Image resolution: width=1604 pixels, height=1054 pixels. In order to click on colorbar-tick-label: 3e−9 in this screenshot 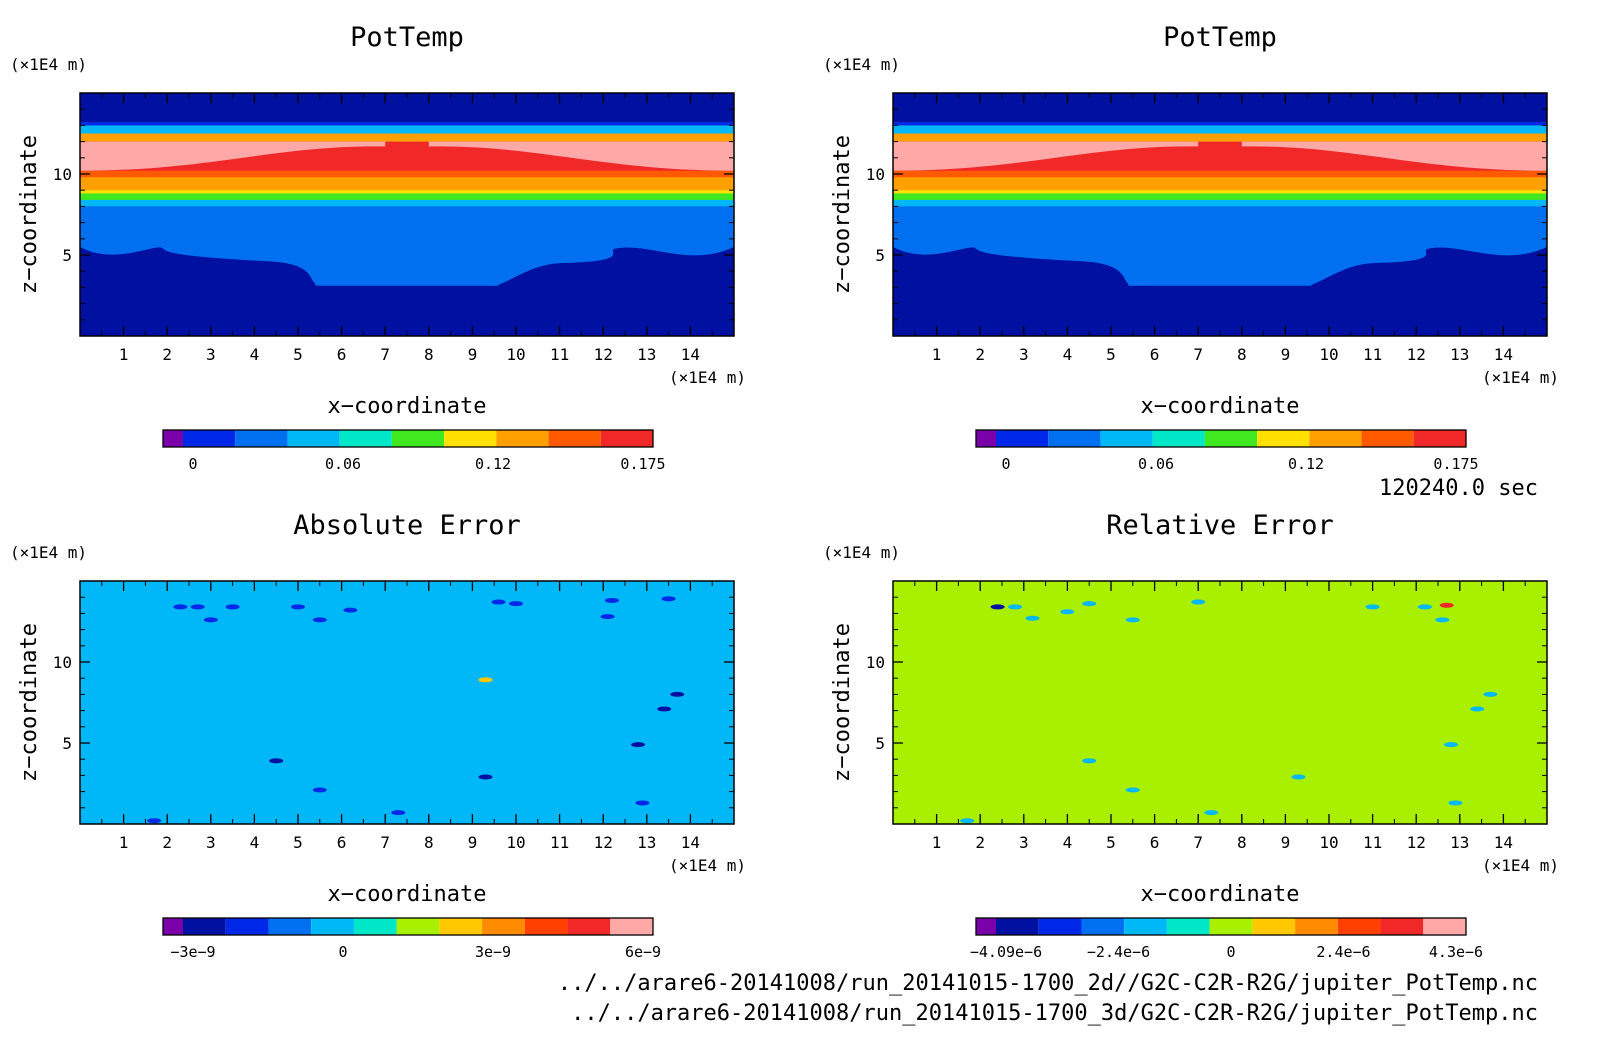, I will do `click(493, 952)`.